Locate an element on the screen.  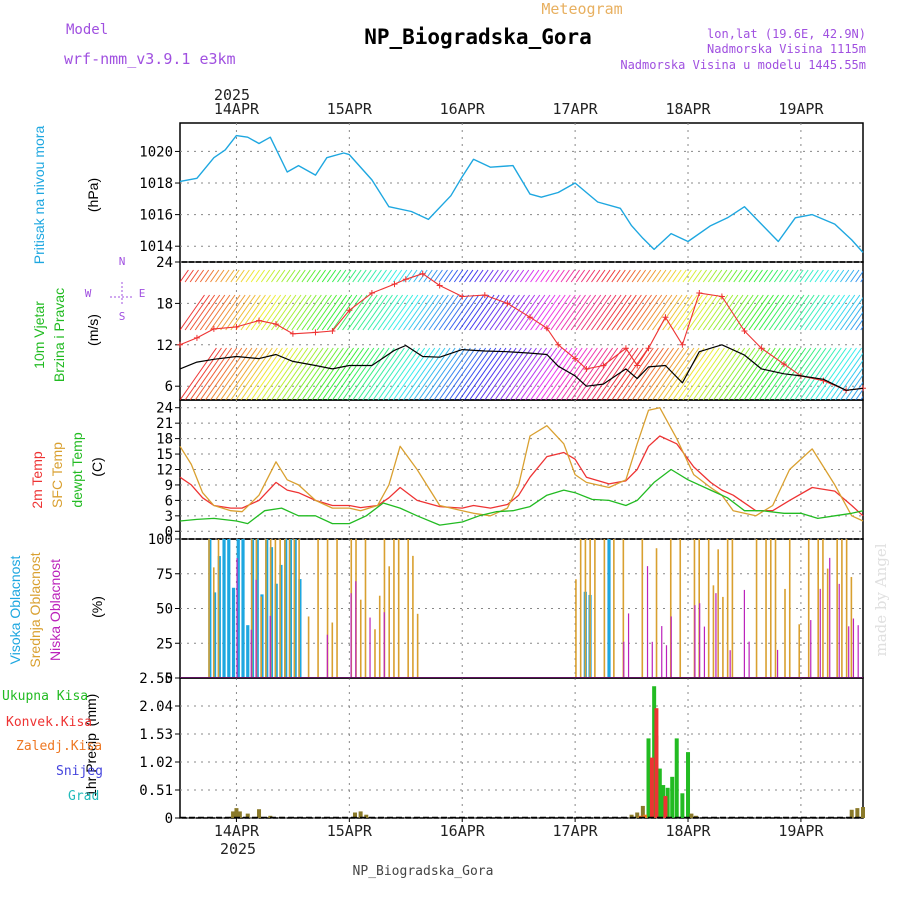
precip-tick-label: 1.02 is located at coordinates (156, 763).